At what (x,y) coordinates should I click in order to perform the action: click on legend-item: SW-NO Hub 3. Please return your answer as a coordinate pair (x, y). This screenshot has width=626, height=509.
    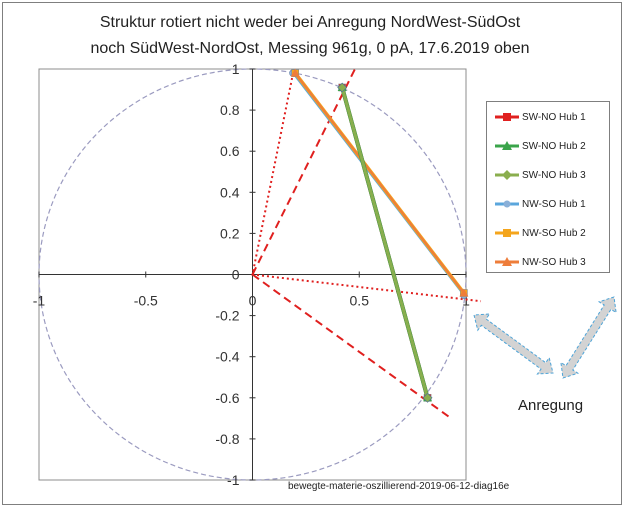
    Looking at the image, I should click on (540, 175).